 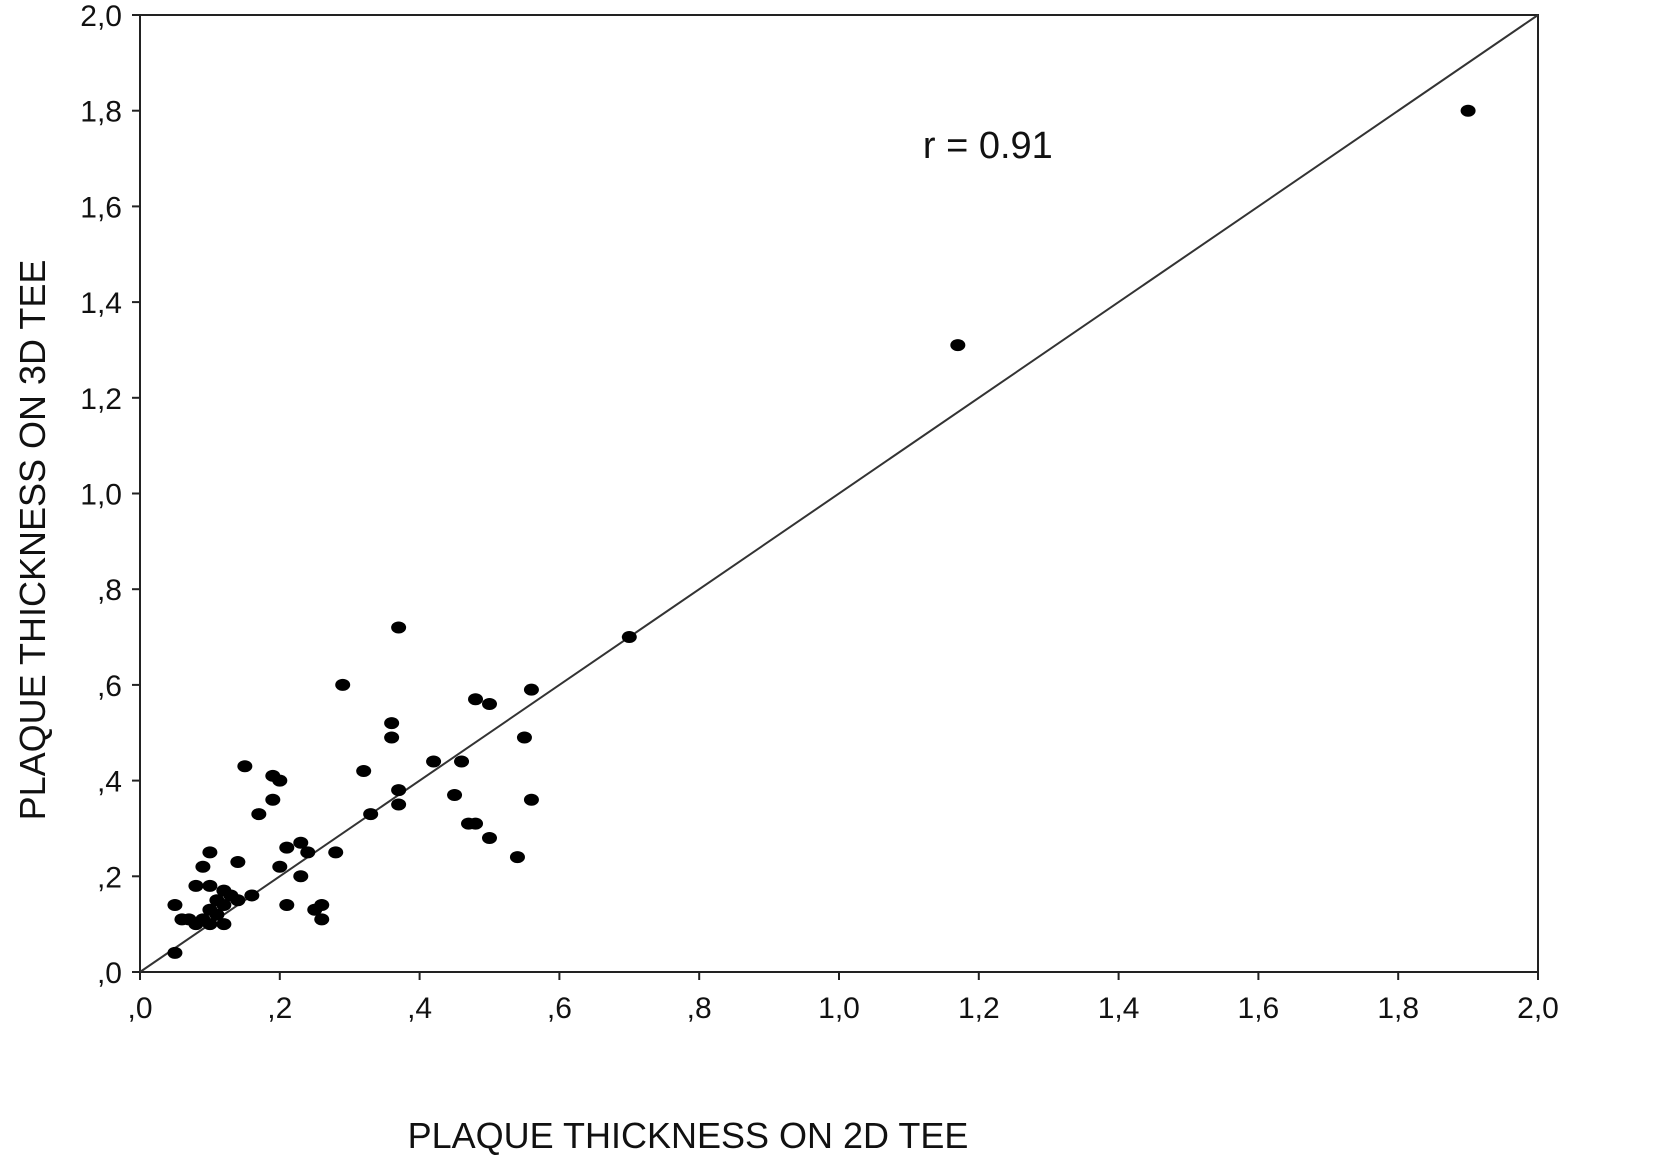 I want to click on y-tick-label: ,6, so click(x=109, y=686).